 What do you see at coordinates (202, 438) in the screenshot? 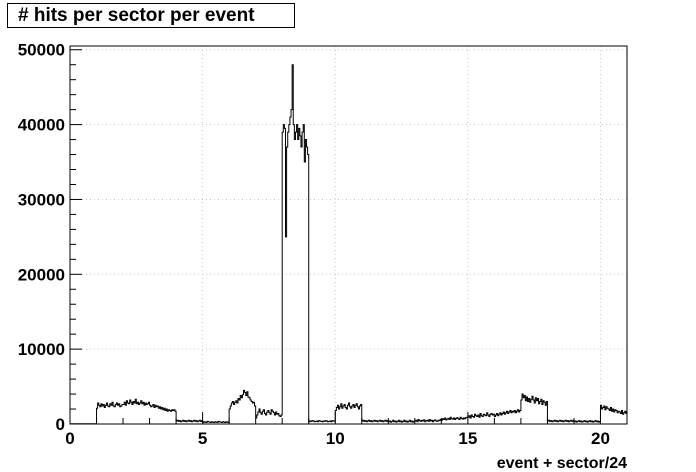
I see `x-tick-label: 5` at bounding box center [202, 438].